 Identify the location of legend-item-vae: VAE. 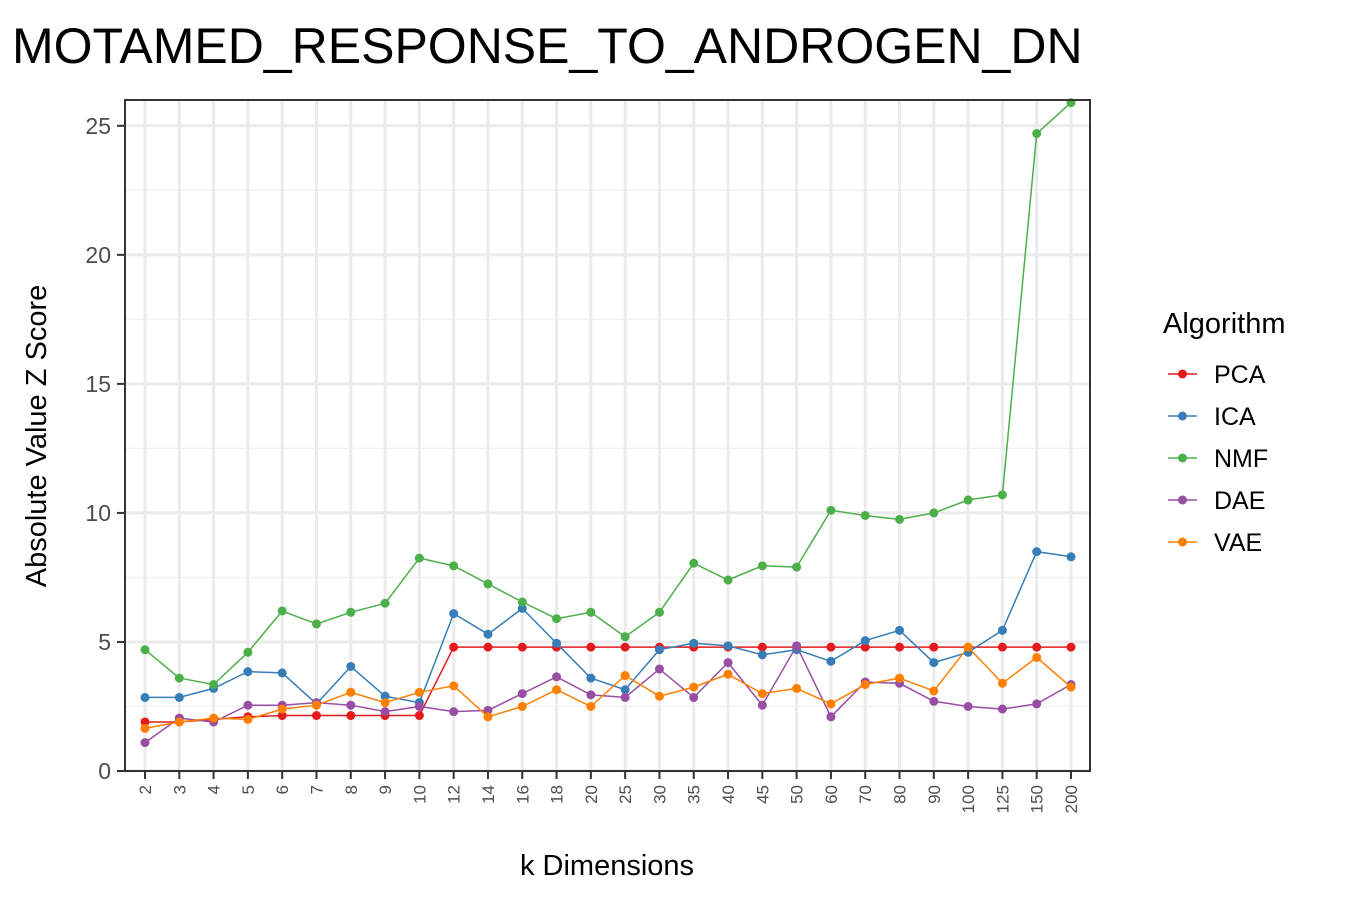
(1215, 543).